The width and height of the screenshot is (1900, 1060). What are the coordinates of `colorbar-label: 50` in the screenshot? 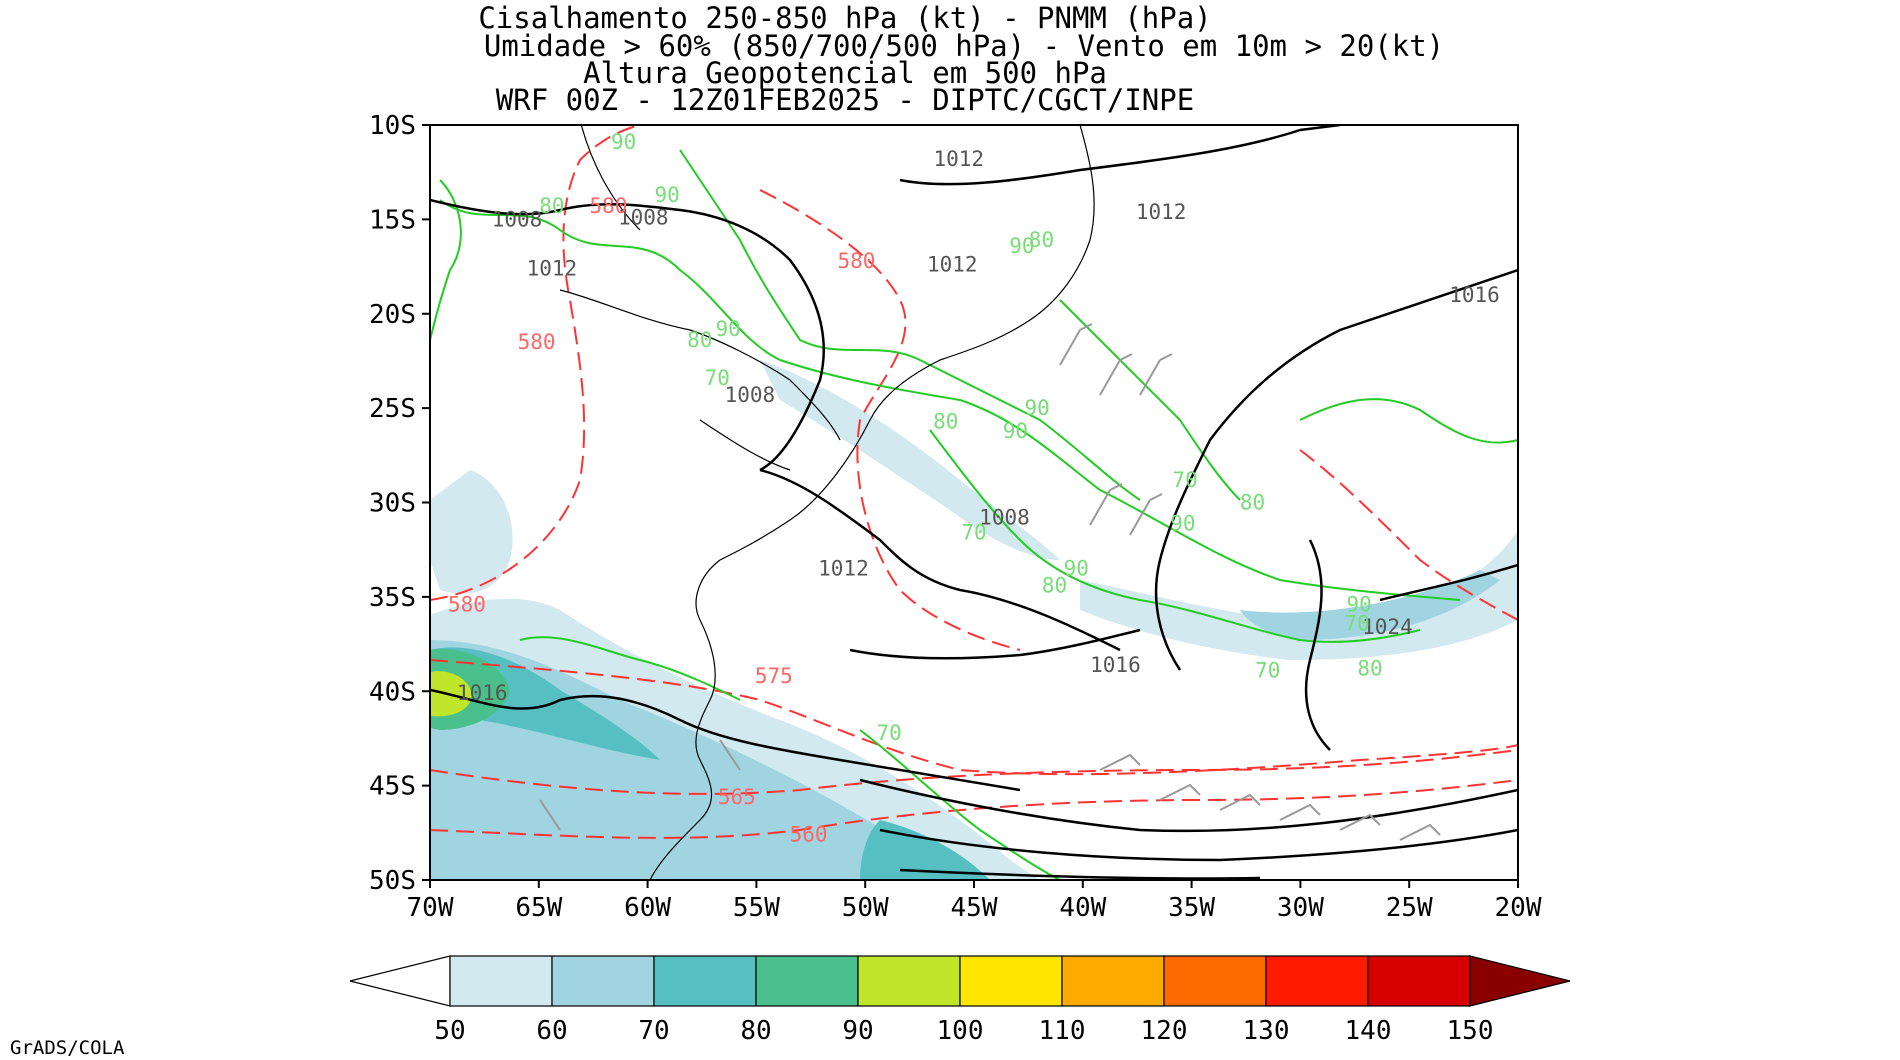 It's located at (449, 1031).